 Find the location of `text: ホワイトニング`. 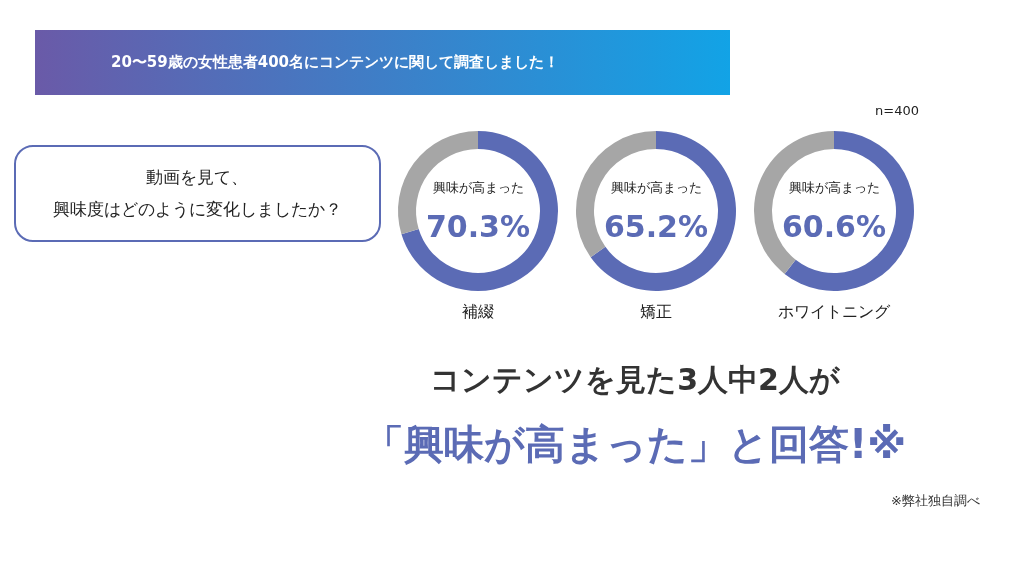

text: ホワイトニング is located at coordinates (834, 311).